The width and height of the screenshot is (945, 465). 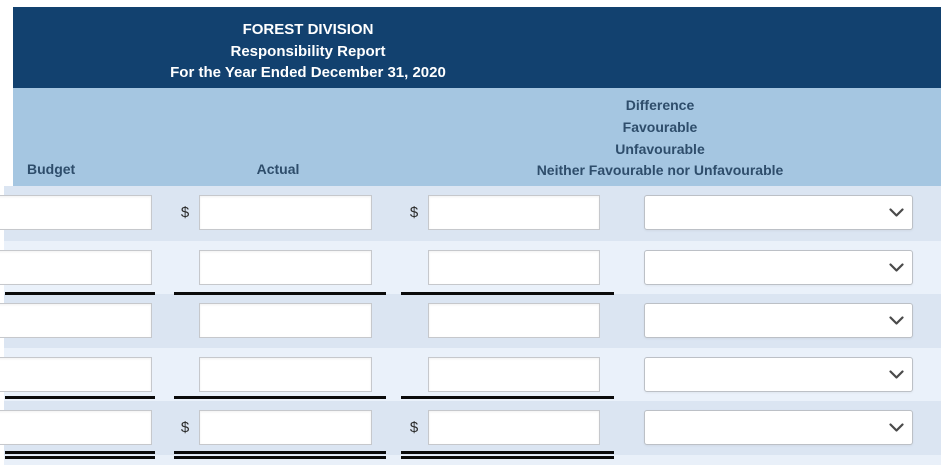 I want to click on difference-header-line: Difference, so click(x=660, y=105).